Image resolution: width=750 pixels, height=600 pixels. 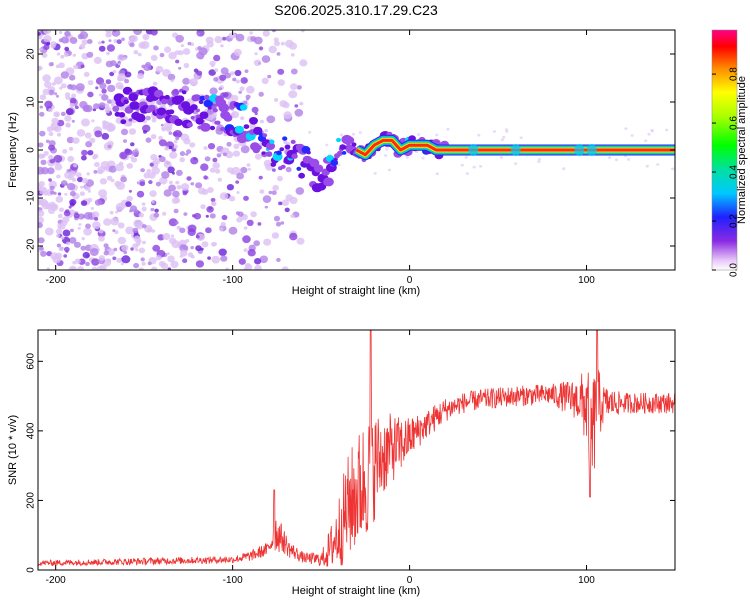 What do you see at coordinates (734, 270) in the screenshot?
I see `colorbar-tick-label: 0.0` at bounding box center [734, 270].